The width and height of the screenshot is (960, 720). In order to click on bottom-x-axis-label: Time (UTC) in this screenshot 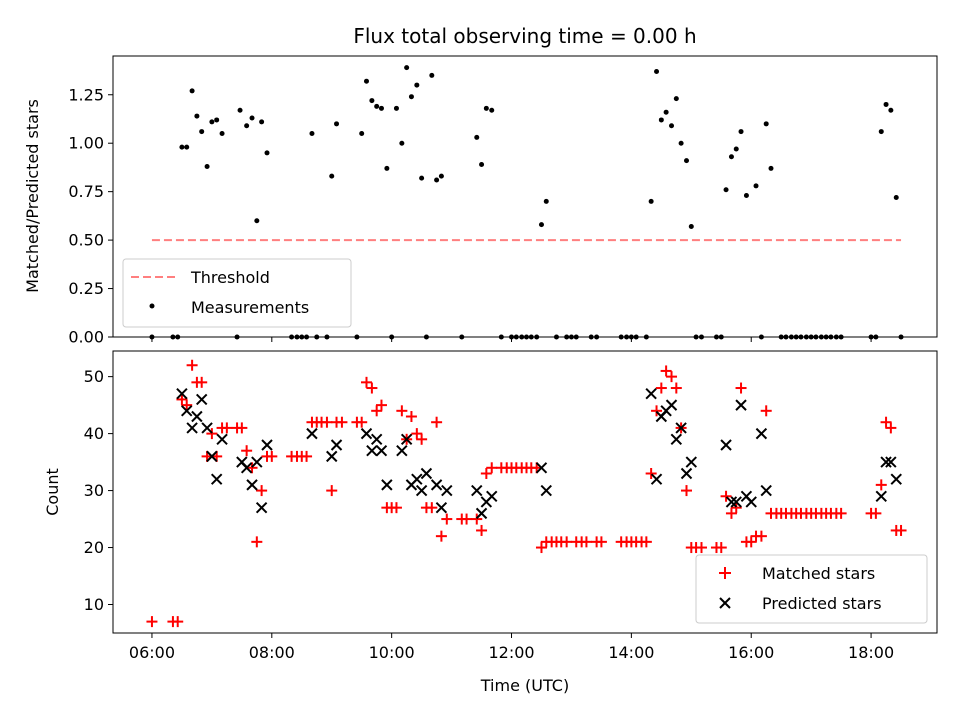, I will do `click(524, 685)`.